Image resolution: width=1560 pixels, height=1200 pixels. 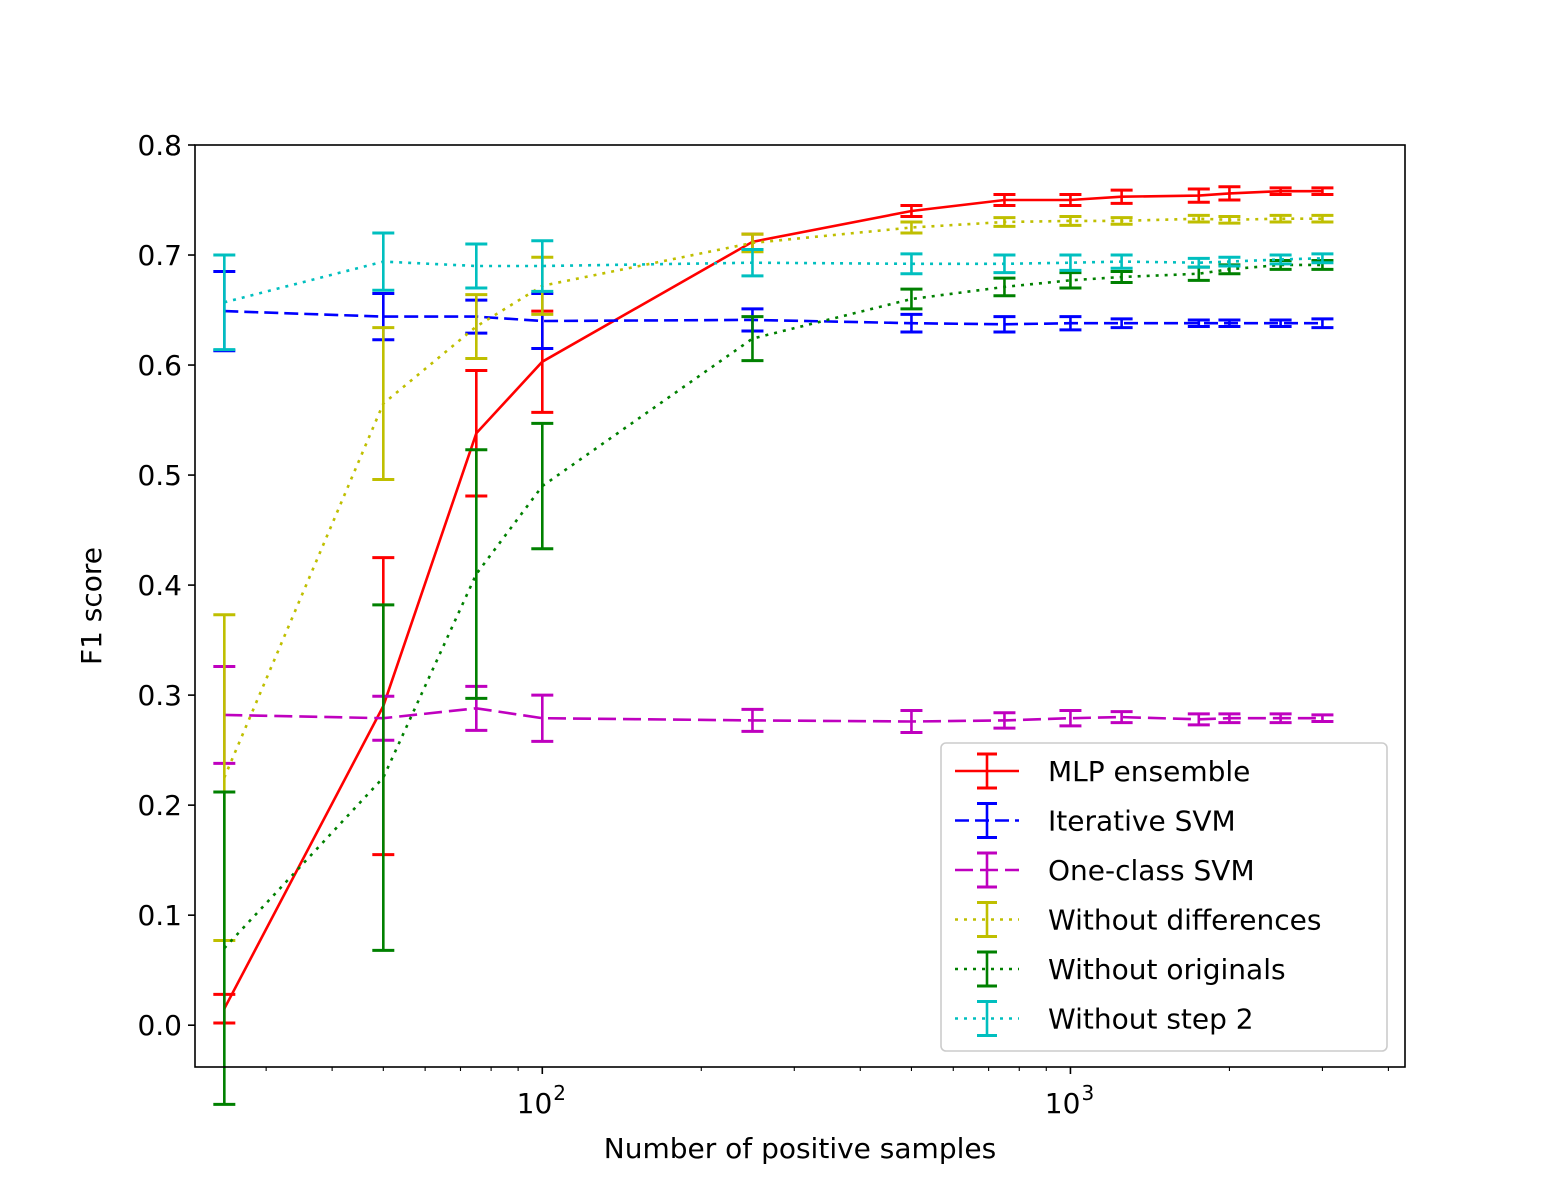 What do you see at coordinates (1184, 920) in the screenshot?
I see `legend-label: Without differences` at bounding box center [1184, 920].